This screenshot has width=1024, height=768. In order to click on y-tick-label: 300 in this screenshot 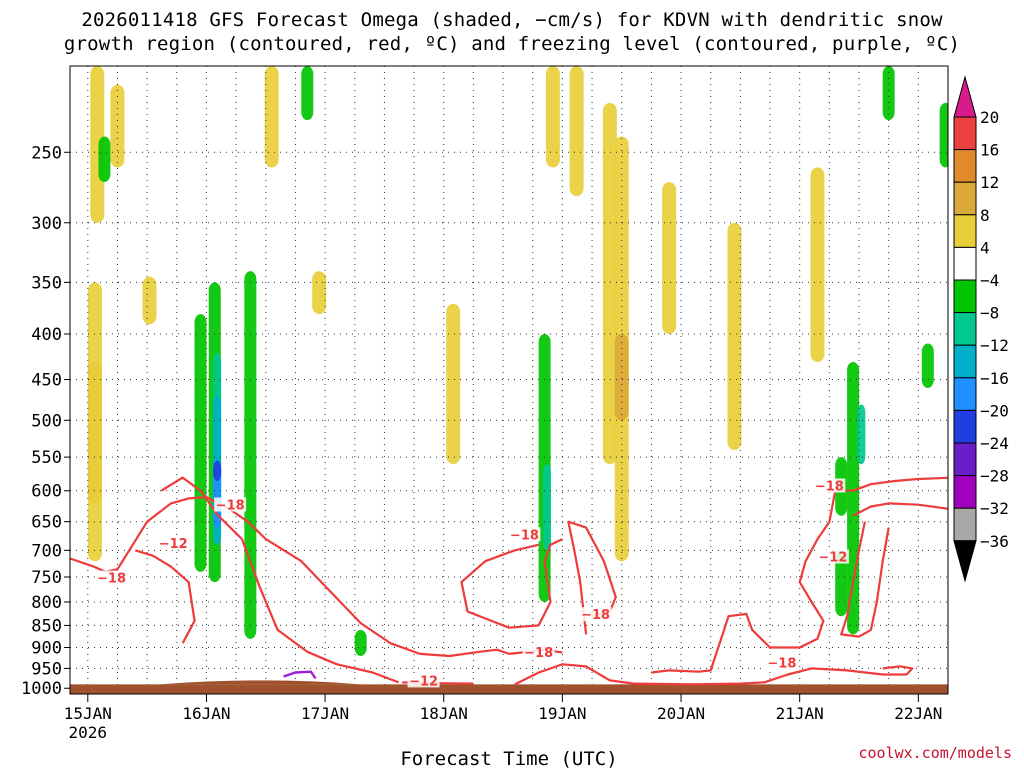, I will do `click(46, 224)`.